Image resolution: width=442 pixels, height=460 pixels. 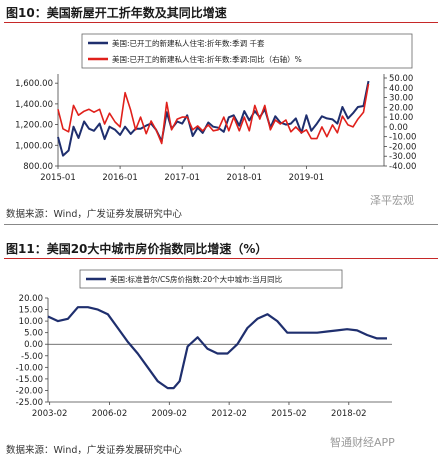 What do you see at coordinates (401, 89) in the screenshot?
I see `y-right-tick-label: 40.00` at bounding box center [401, 89].